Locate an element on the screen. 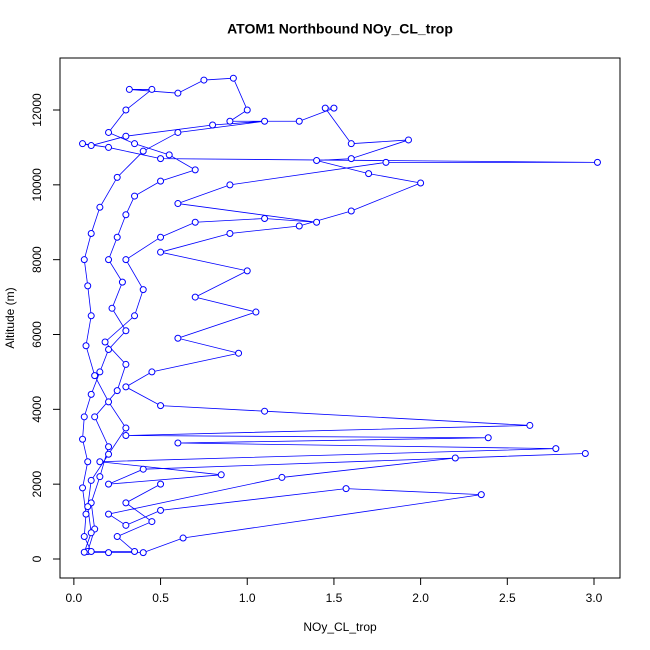  chart-title: ATOM1 Northbound NOy_CL_trop is located at coordinates (340, 29).